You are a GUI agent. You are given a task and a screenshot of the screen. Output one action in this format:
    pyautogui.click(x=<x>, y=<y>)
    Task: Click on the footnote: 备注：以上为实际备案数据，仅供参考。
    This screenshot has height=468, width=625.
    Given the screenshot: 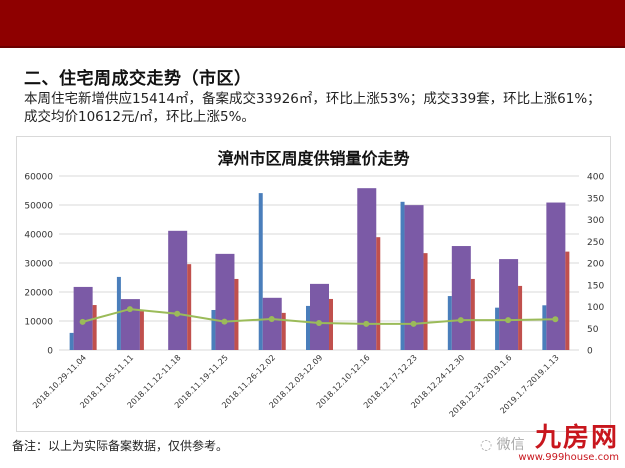 What is the action you would take?
    pyautogui.click(x=120, y=446)
    